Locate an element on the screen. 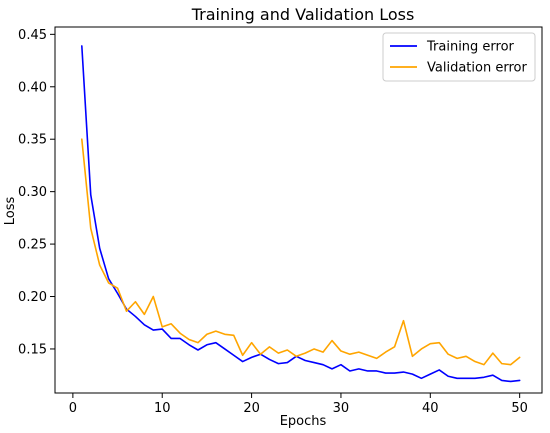 This screenshot has width=550, height=433. x-tick-label: 30 is located at coordinates (341, 408).